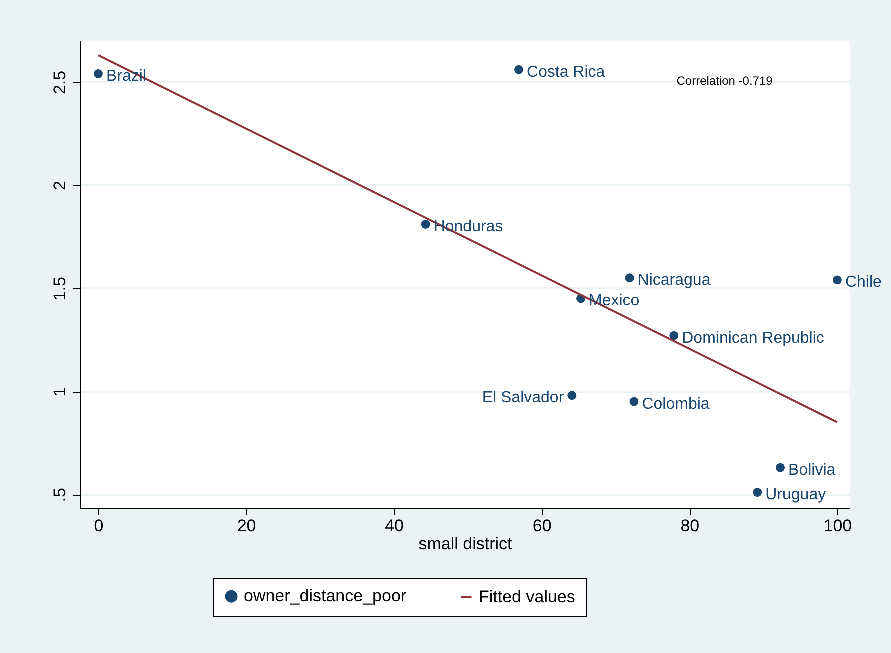 This screenshot has width=891, height=653. Describe the element at coordinates (60, 289) in the screenshot. I see `y-tick-label: 1.5` at that location.